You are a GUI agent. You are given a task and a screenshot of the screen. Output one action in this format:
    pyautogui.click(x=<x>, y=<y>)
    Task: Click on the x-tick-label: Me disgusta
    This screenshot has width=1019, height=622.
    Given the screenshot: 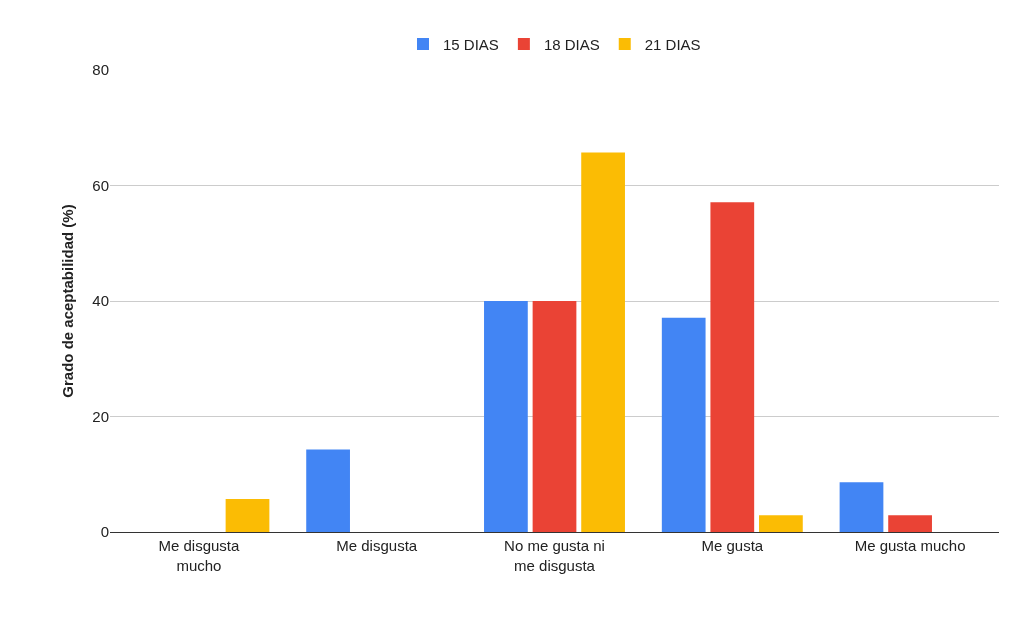 What is the action you would take?
    pyautogui.click(x=377, y=545)
    